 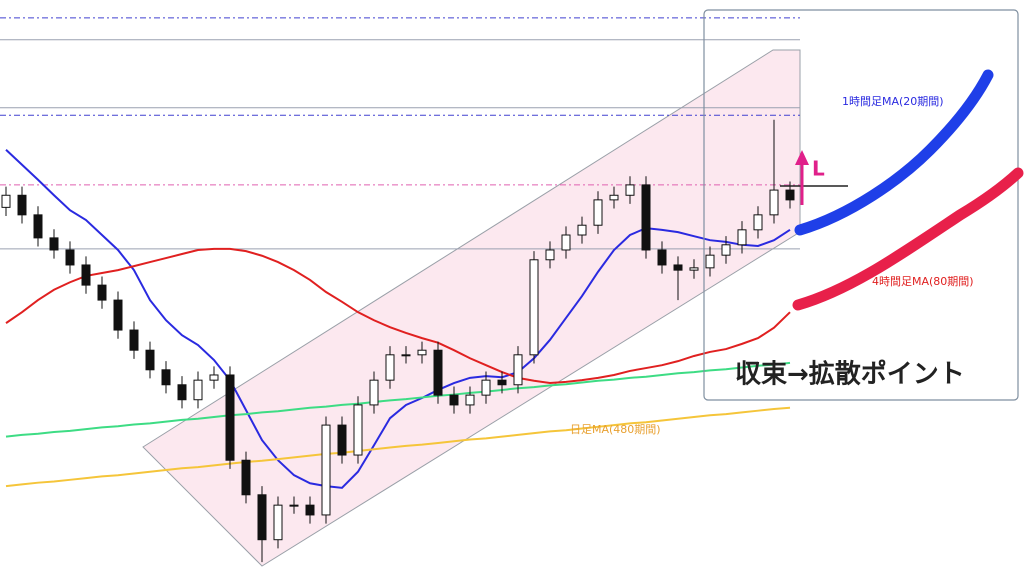 I want to click on annotation-point: 収束→拡散ポイント, so click(x=850, y=374).